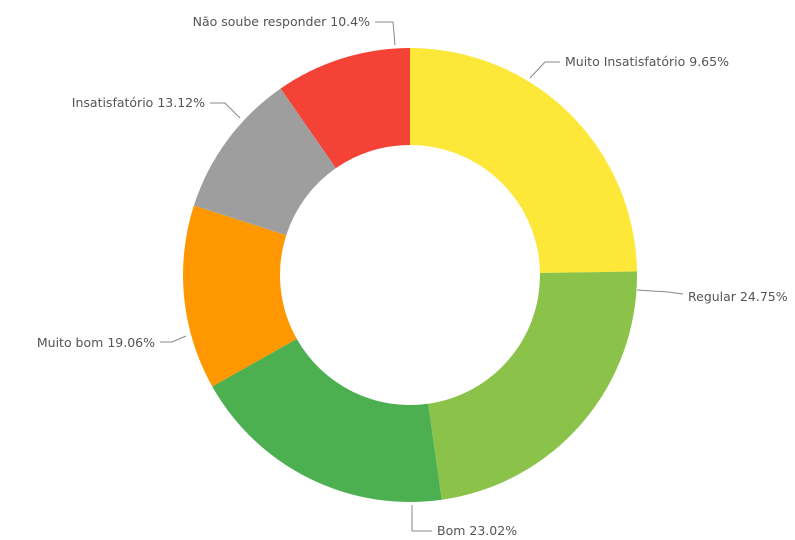  I want to click on data-label: Bom 23.02%, so click(477, 530).